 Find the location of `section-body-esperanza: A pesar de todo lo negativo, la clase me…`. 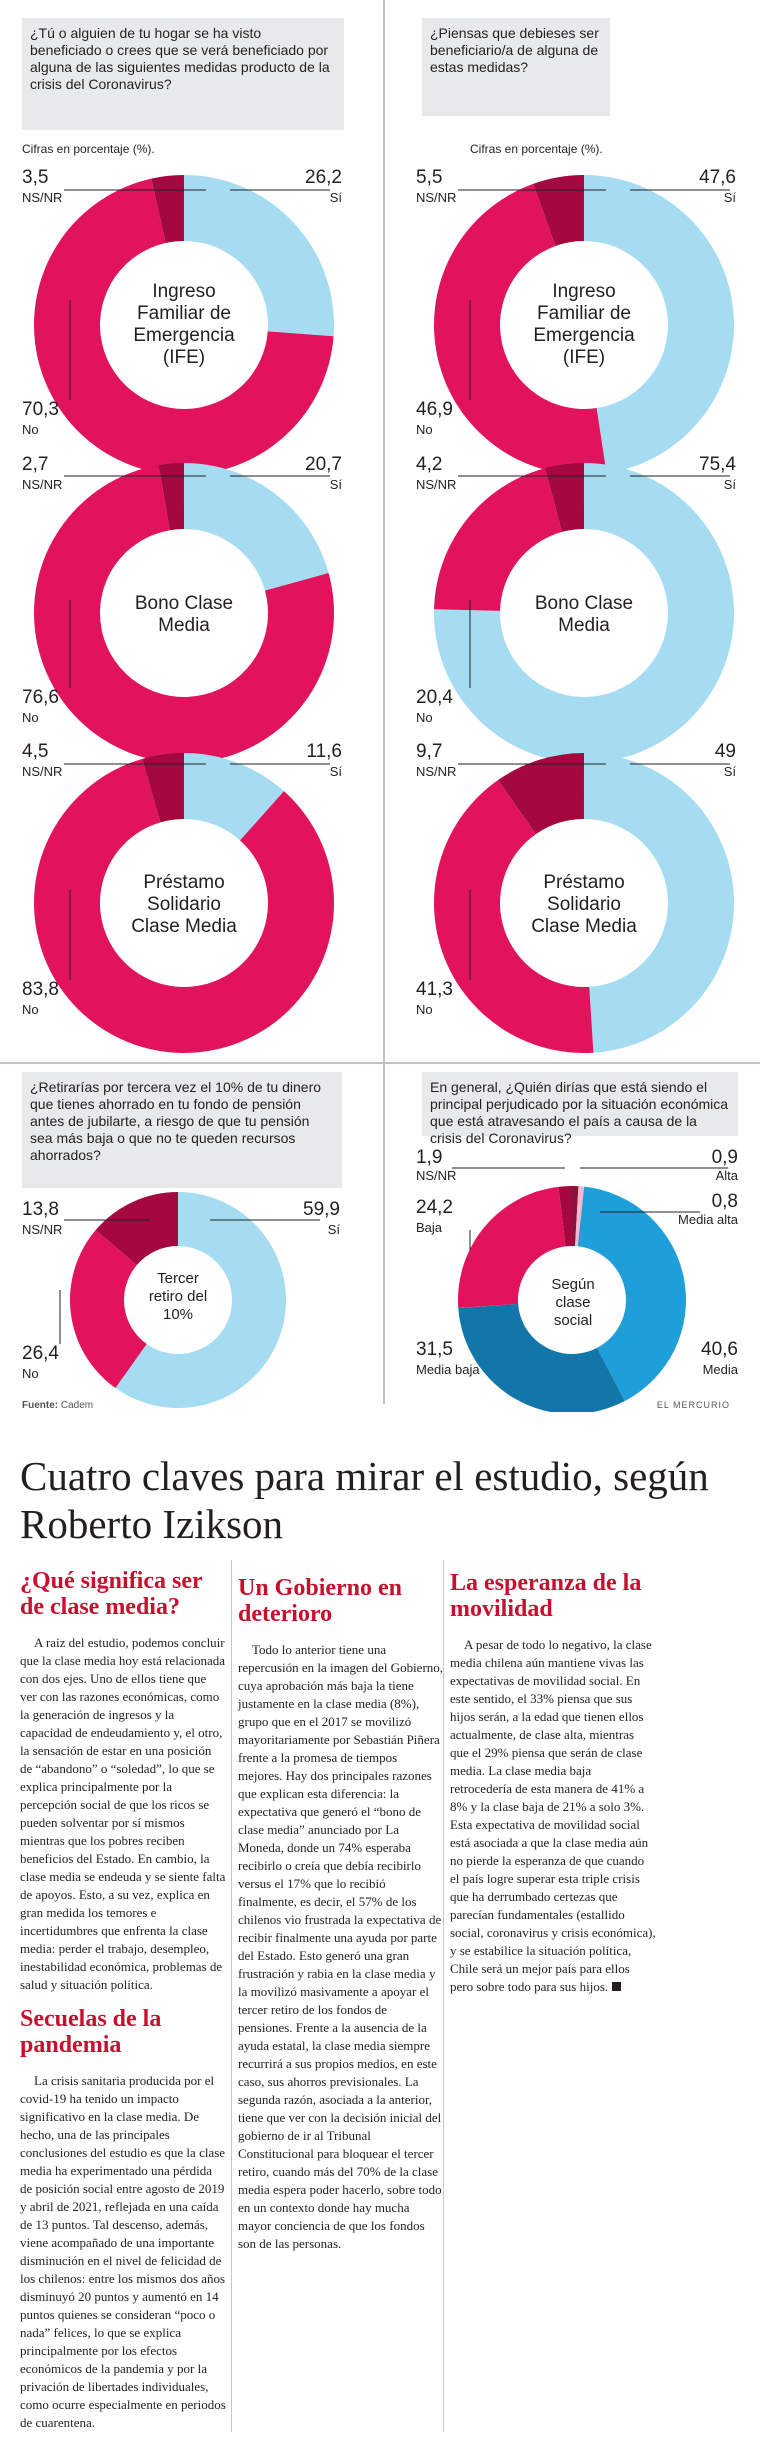

section-body-esperanza: A pesar de todo lo negativo, la clase me… is located at coordinates (553, 1816).